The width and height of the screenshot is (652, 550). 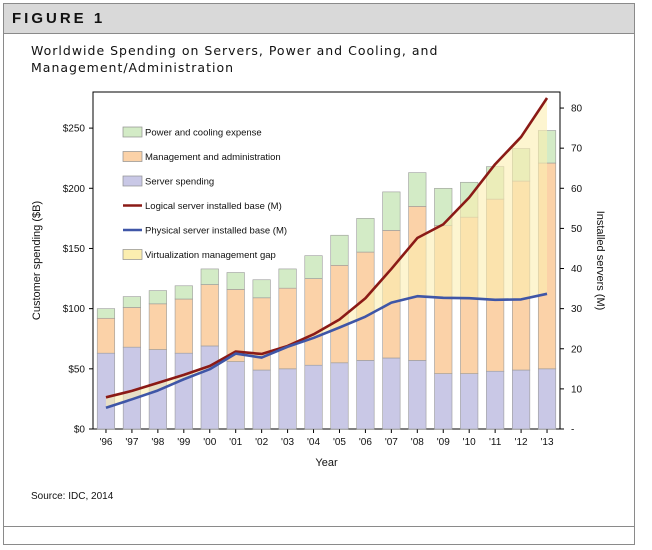 I want to click on legend-label-3: Logical server installed base (M), so click(x=213, y=206).